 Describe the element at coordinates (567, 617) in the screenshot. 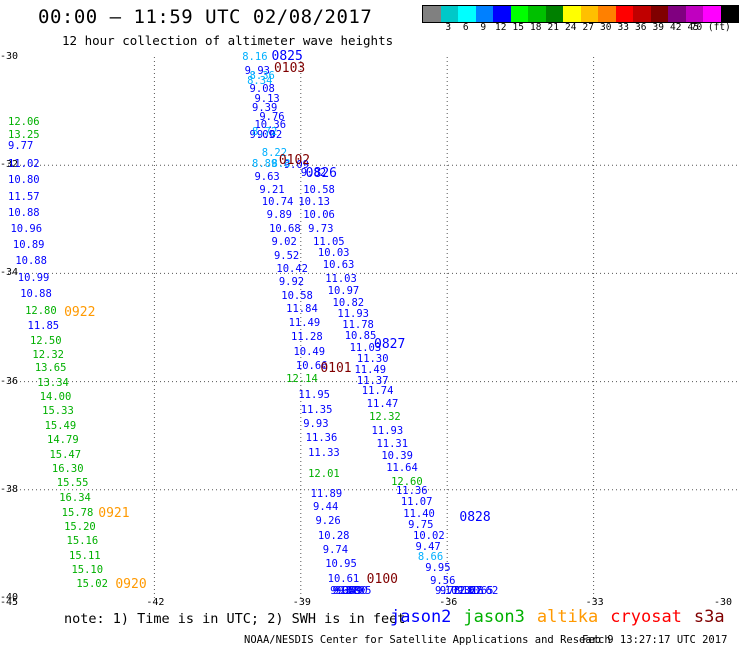

I see `legend-entry-altika: altika` at that location.